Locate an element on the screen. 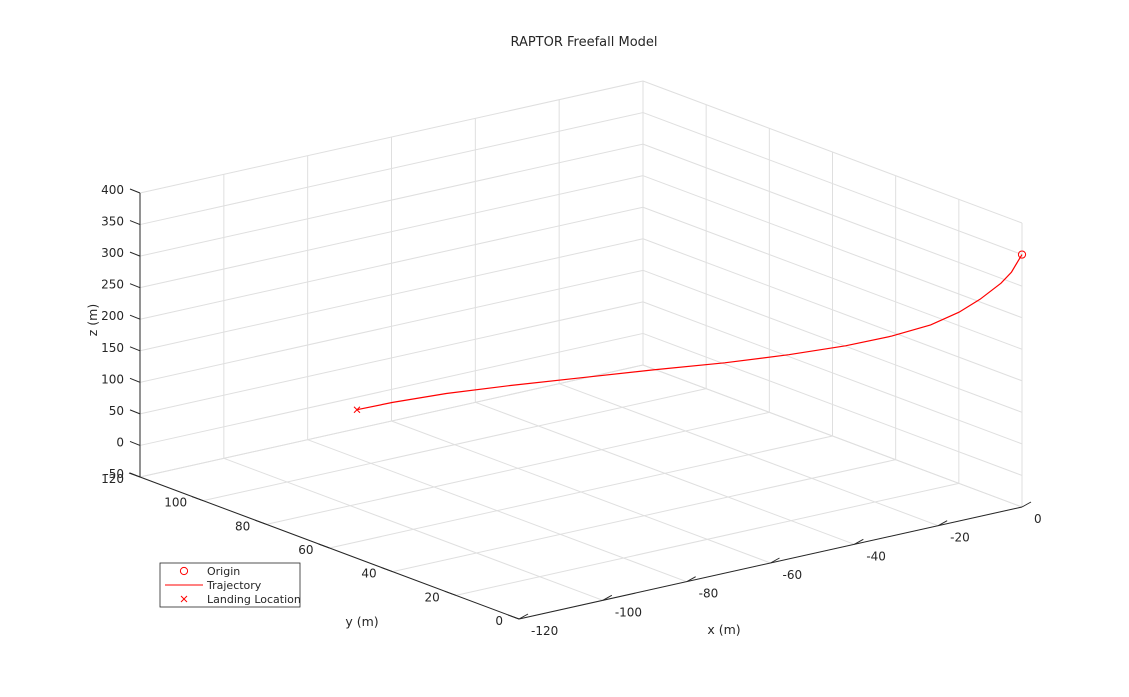 This screenshot has width=1129, height=697. legend-item-origin: Origin is located at coordinates (209, 571).